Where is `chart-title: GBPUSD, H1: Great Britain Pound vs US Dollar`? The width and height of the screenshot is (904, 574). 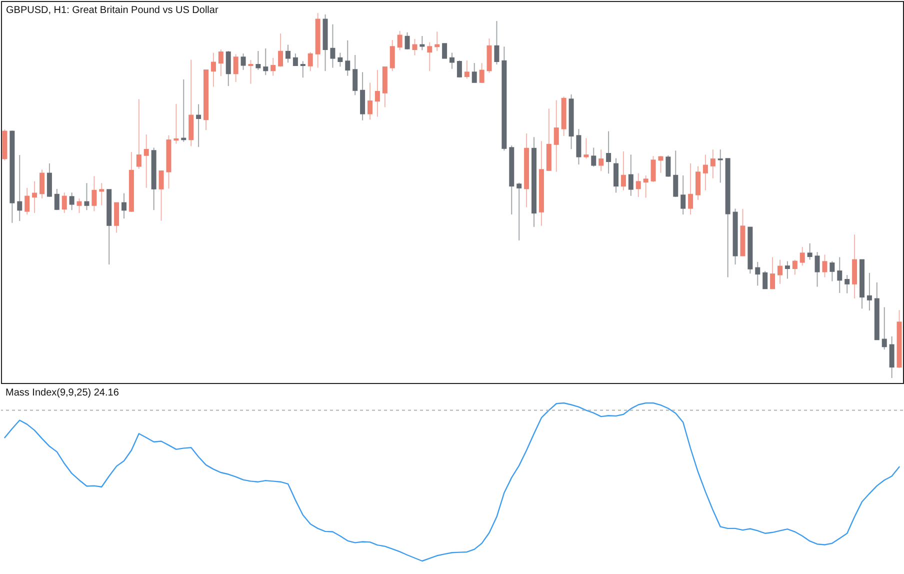
chart-title: GBPUSD, H1: Great Britain Pound vs US Dollar is located at coordinates (112, 10).